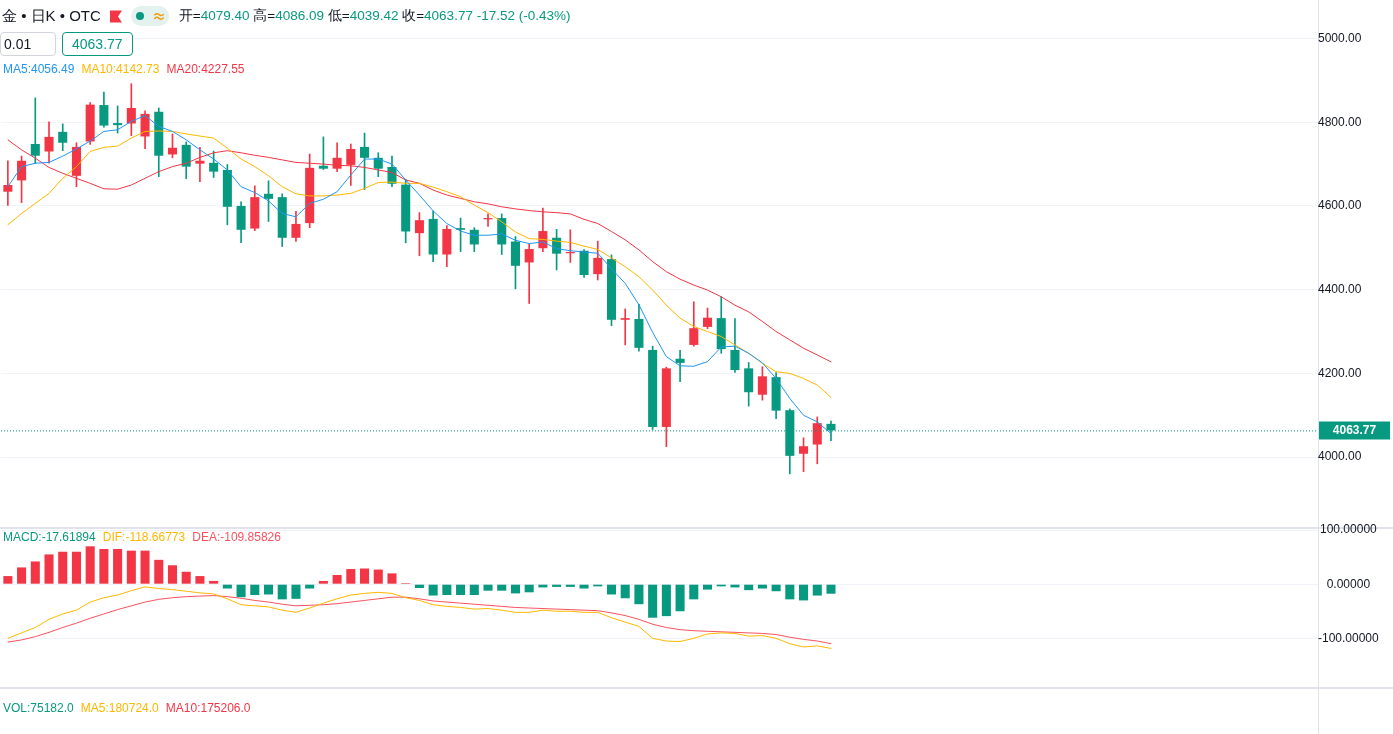 The height and width of the screenshot is (734, 1393). I want to click on legend-label: MA5:180724.0, so click(119, 708).